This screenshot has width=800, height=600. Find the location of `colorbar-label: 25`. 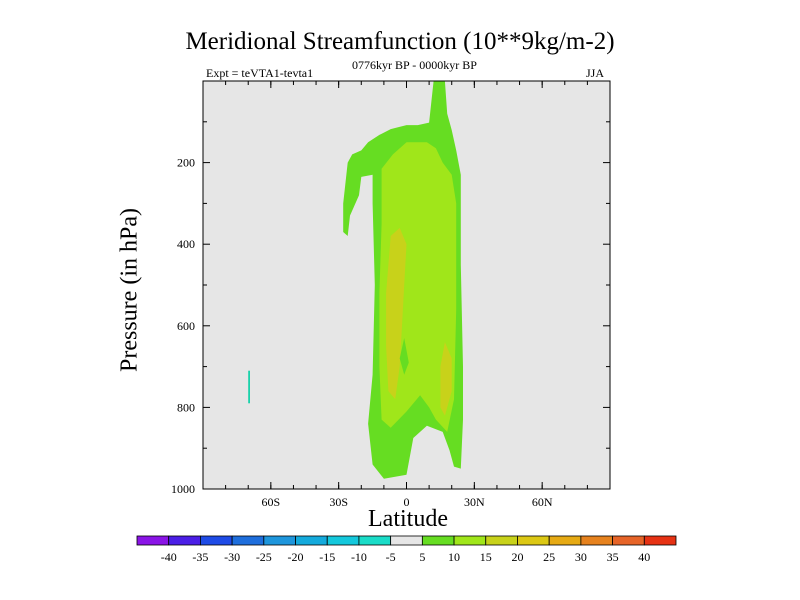

colorbar-label: 25 is located at coordinates (549, 557).